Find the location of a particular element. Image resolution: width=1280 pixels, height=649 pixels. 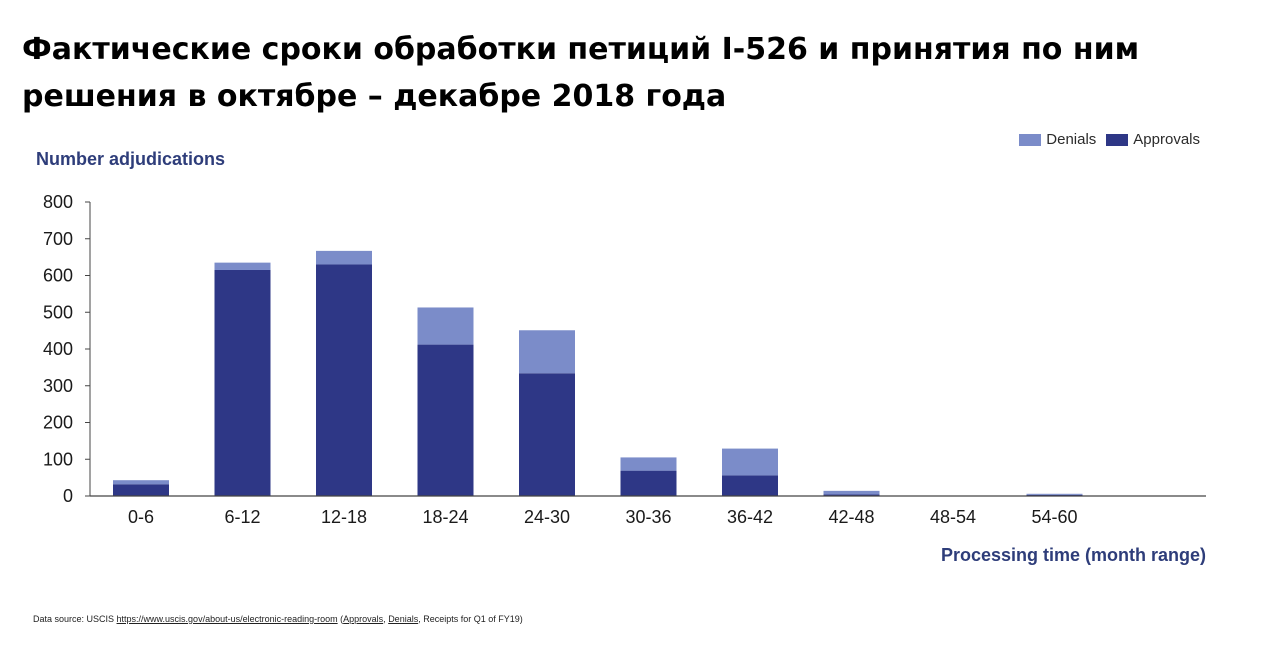

y-tick-label: 600 is located at coordinates (58, 276).